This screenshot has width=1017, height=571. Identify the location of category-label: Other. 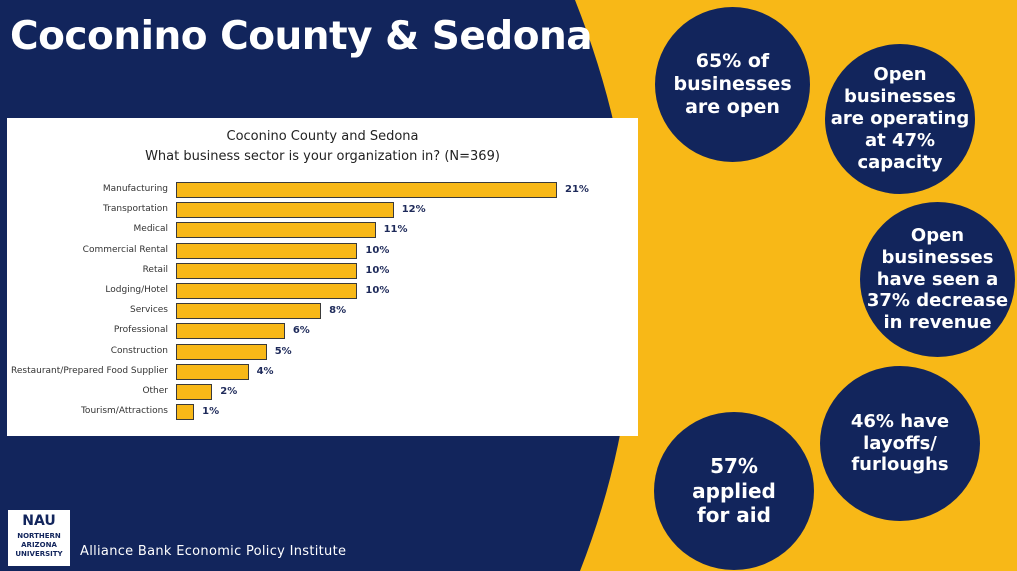
(155, 391).